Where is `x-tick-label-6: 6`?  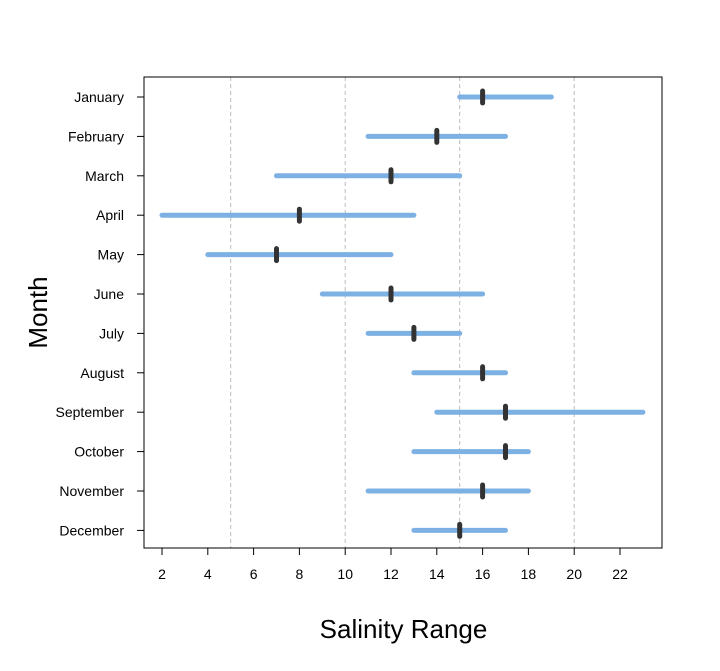 x-tick-label-6: 6 is located at coordinates (254, 574).